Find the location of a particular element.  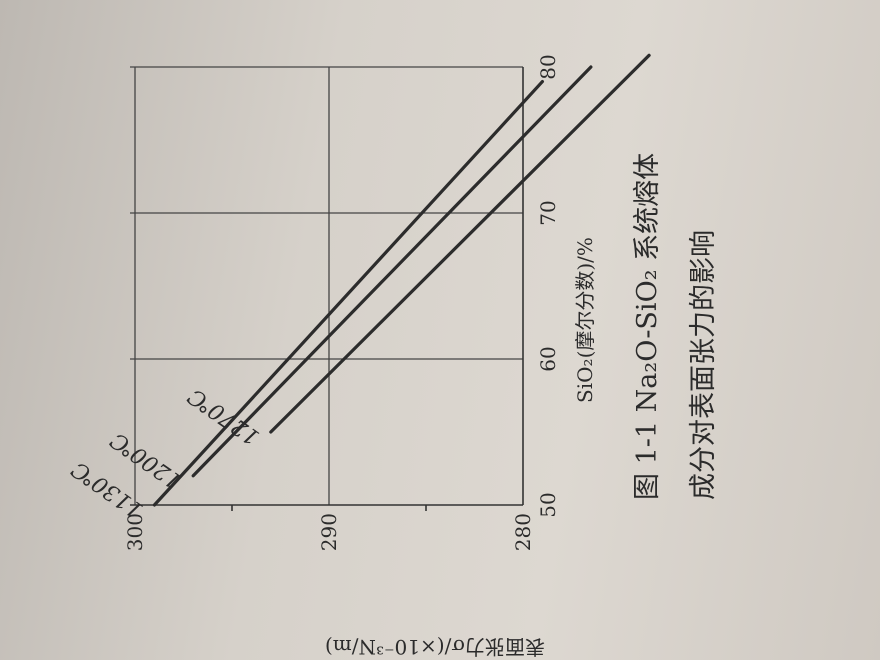

y-tick-label-290: 290 is located at coordinates (329, 532).